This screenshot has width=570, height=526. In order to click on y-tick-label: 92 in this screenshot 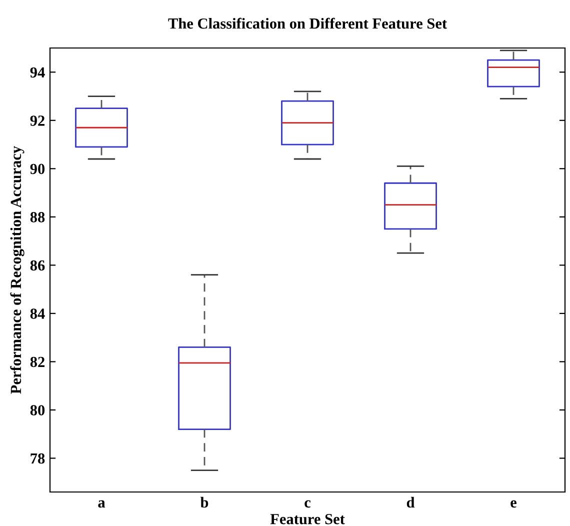, I will do `click(37, 121)`.